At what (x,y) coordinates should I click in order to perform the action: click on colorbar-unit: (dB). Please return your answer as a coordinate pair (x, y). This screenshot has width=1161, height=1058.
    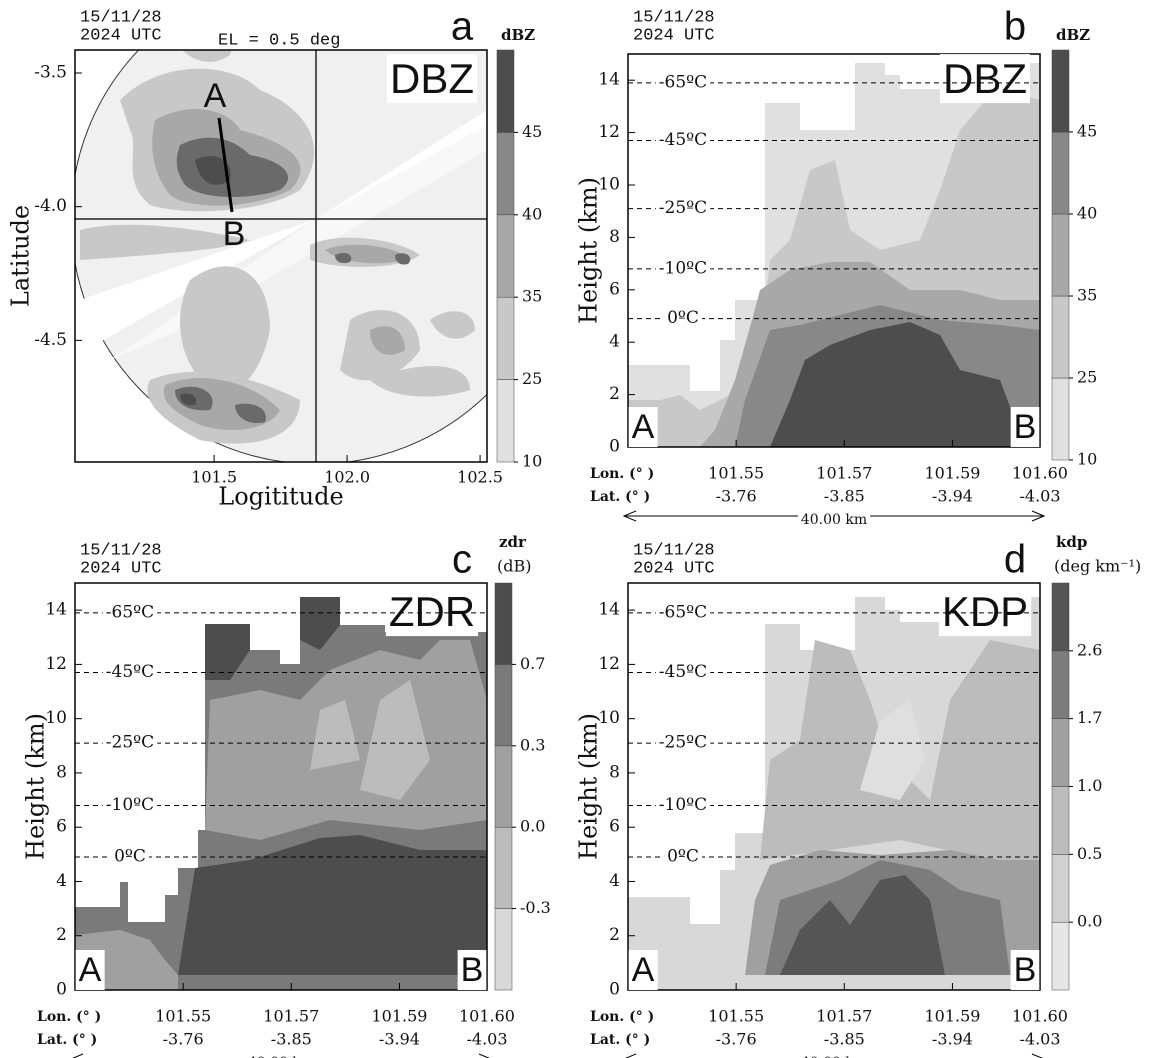
    Looking at the image, I should click on (514, 566).